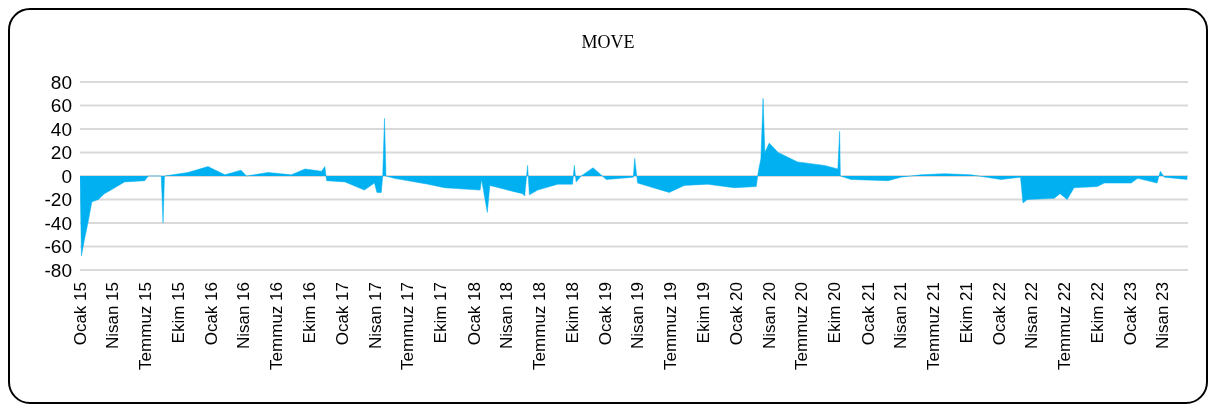 The width and height of the screenshot is (1218, 414). What do you see at coordinates (933, 326) in the screenshot?
I see `x-tick-label: Temmuz 21` at bounding box center [933, 326].